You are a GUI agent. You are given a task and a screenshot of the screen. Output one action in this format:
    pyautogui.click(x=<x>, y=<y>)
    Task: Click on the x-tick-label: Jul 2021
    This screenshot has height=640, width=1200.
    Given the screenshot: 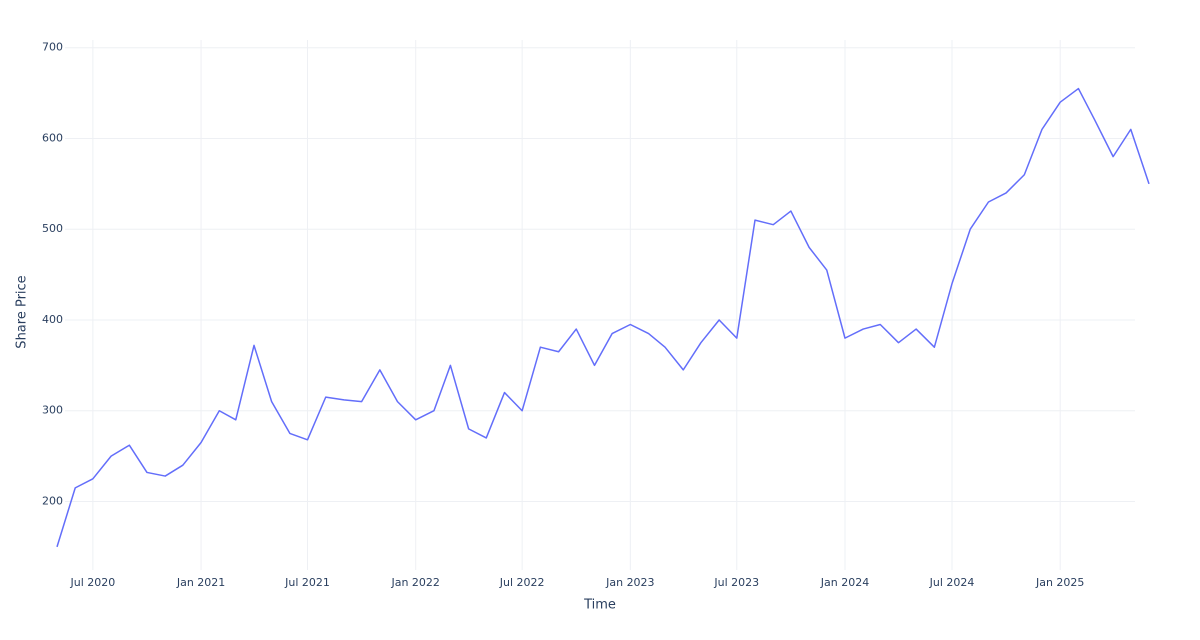 What is the action you would take?
    pyautogui.click(x=307, y=582)
    